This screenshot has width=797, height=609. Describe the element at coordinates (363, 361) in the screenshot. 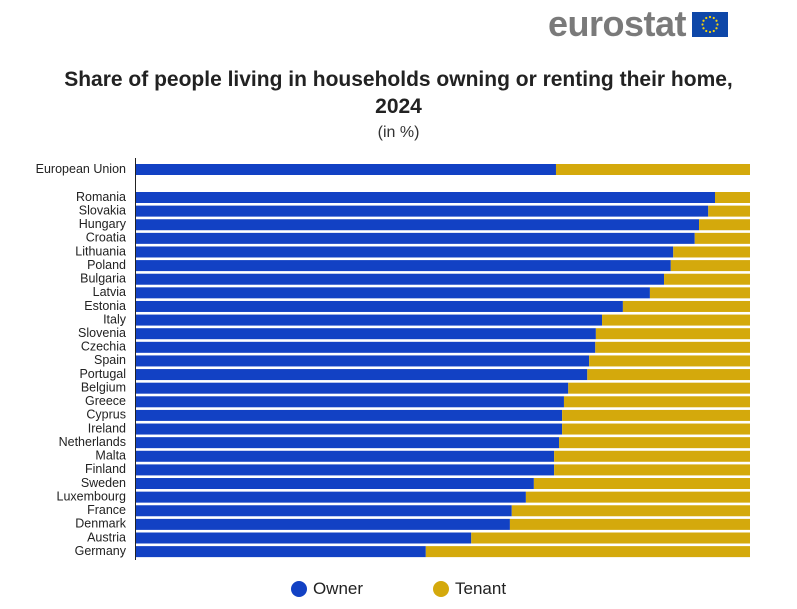

I see `bar-owner-spain` at that location.